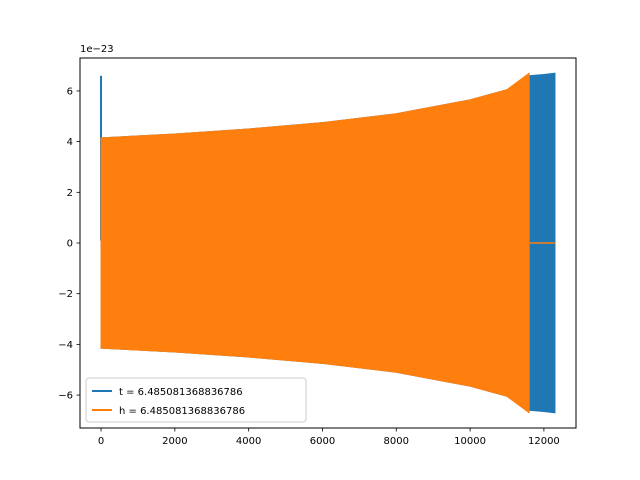  I want to click on legend-label: h = 6.485081368836786, so click(182, 411).